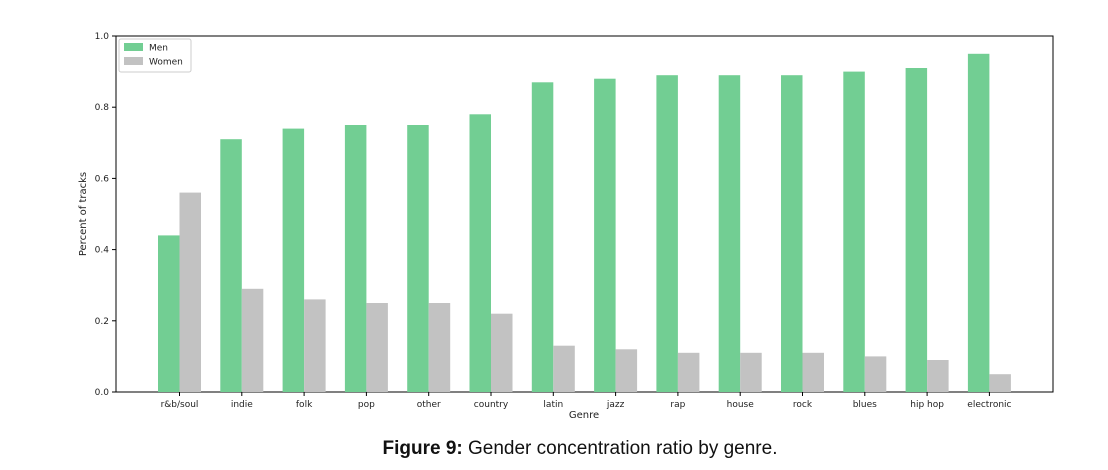 This screenshot has height=470, width=1108. Describe the element at coordinates (155, 55) in the screenshot. I see `legend: Men Women` at that location.